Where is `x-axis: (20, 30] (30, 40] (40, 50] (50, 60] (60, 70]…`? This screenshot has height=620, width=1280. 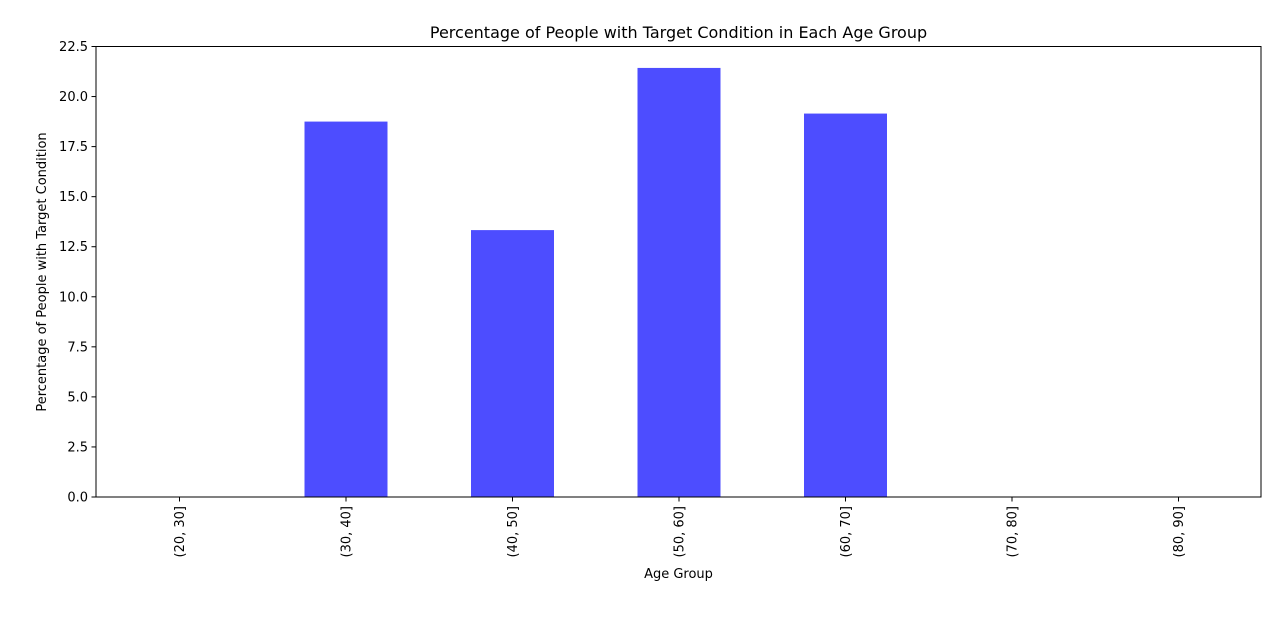
x-axis: (20, 30] (30, 40] (40, 50] (50, 60] (60, 70]… is located at coordinates (680, 527).